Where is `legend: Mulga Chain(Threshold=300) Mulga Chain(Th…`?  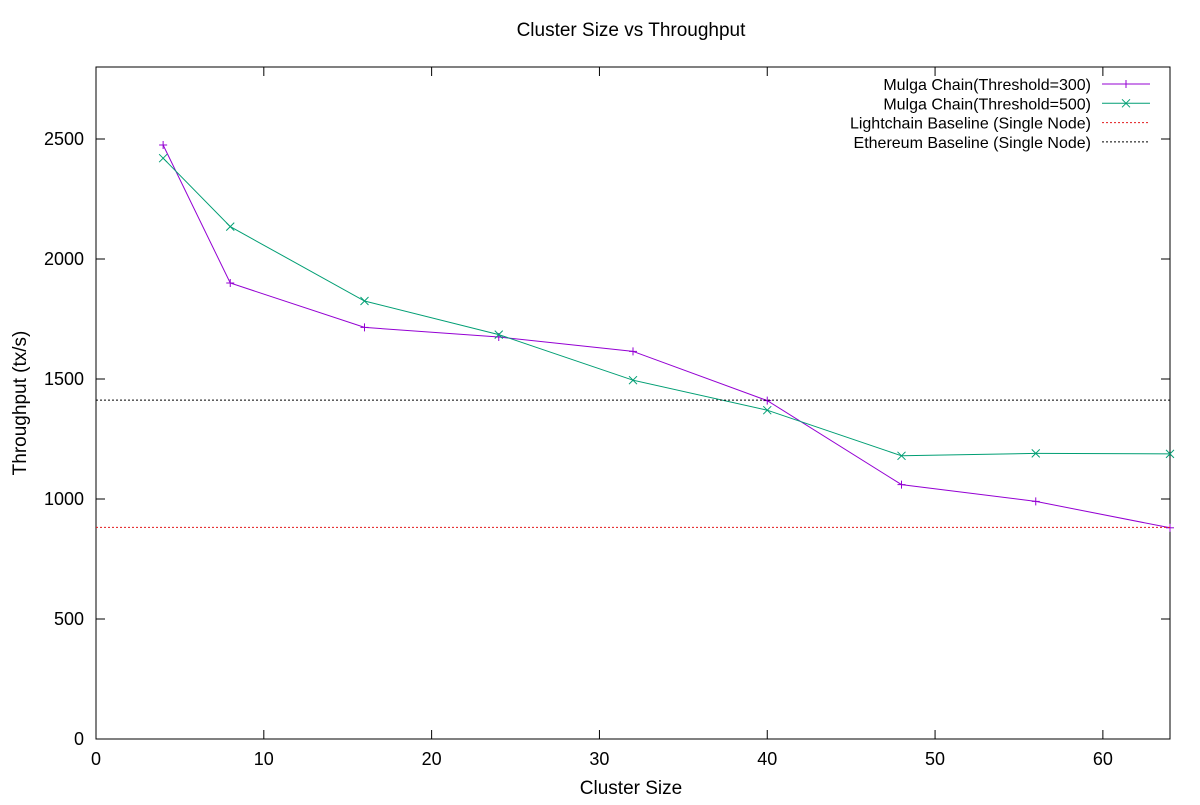 legend: Mulga Chain(Threshold=300) Mulga Chain(Th… is located at coordinates (1000, 114).